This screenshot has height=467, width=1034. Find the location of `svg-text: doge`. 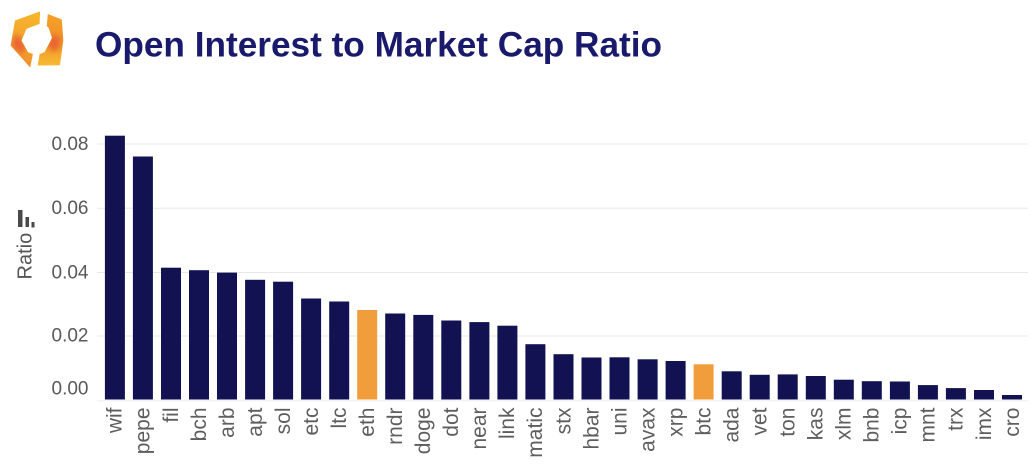

svg-text: doge is located at coordinates (423, 431).